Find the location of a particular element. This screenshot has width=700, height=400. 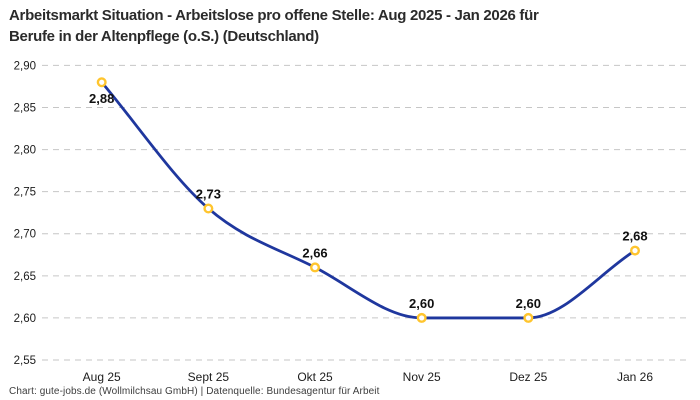

x-tick-label: Sept 25 is located at coordinates (209, 377).